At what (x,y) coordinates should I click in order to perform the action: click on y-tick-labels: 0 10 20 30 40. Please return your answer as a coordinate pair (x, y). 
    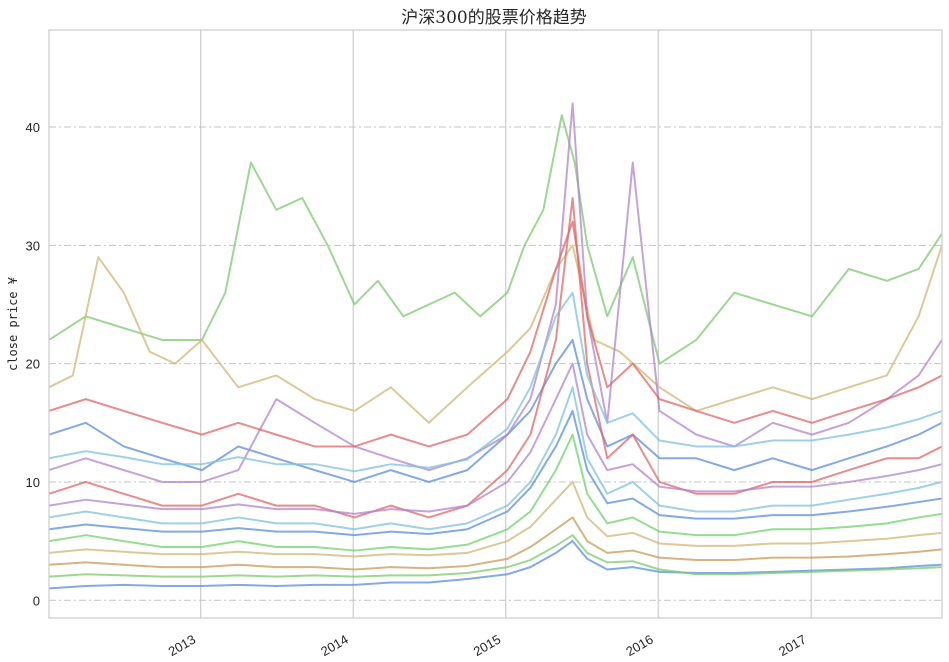
    Looking at the image, I should click on (33, 364).